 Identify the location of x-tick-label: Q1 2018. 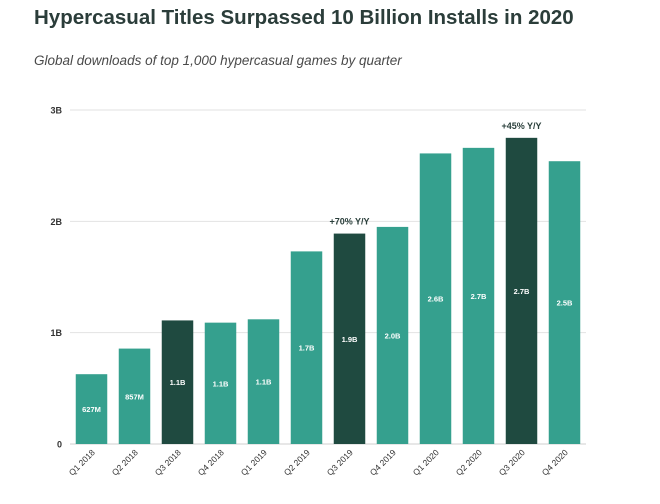
(82, 462).